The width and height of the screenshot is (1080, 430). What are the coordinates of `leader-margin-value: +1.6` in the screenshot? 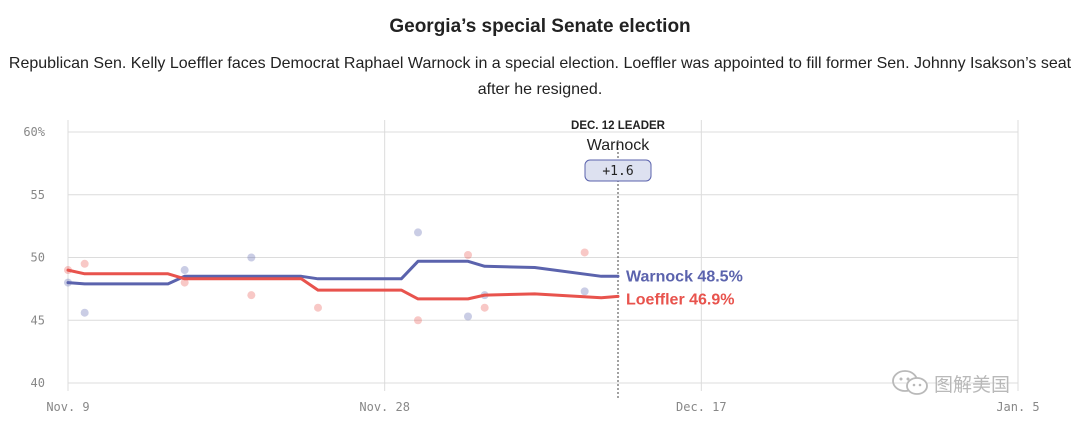 It's located at (617, 171).